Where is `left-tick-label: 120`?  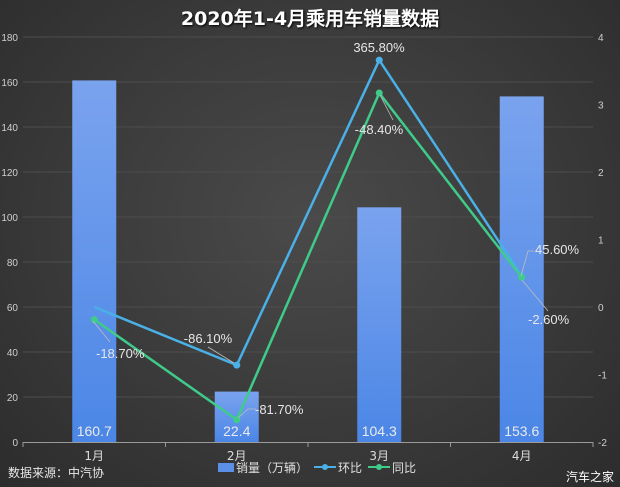 left-tick-label: 120 is located at coordinates (9, 173).